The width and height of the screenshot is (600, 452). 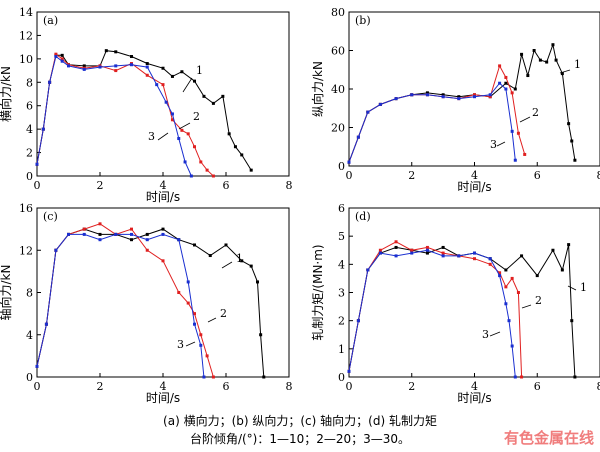 What do you see at coordinates (100, 185) in the screenshot?
I see `panel-1-xtick-label: 2` at bounding box center [100, 185].